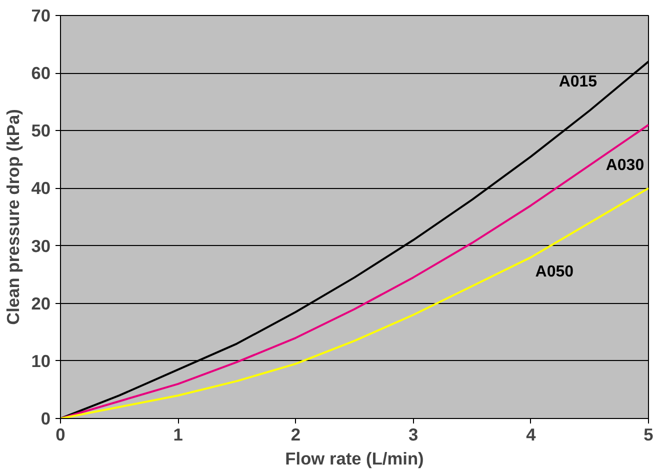  I want to click on y-tick-label: 70, so click(41, 16).